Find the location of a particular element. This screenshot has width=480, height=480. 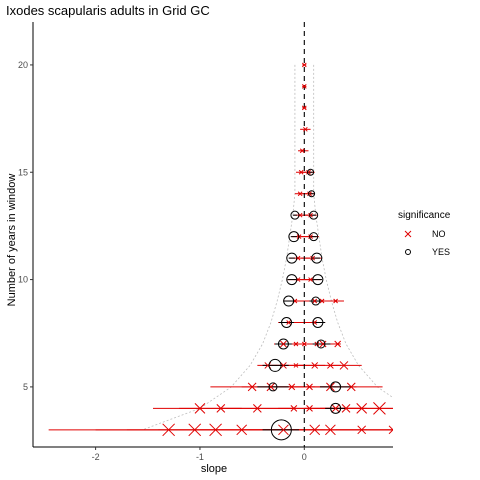

point-no-43-stroke-b is located at coordinates (257, 408).